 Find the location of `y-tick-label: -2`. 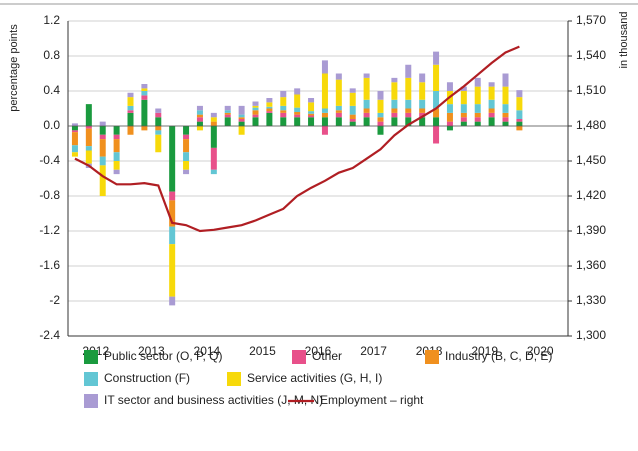

y-tick-label: -2 is located at coordinates (54, 300).